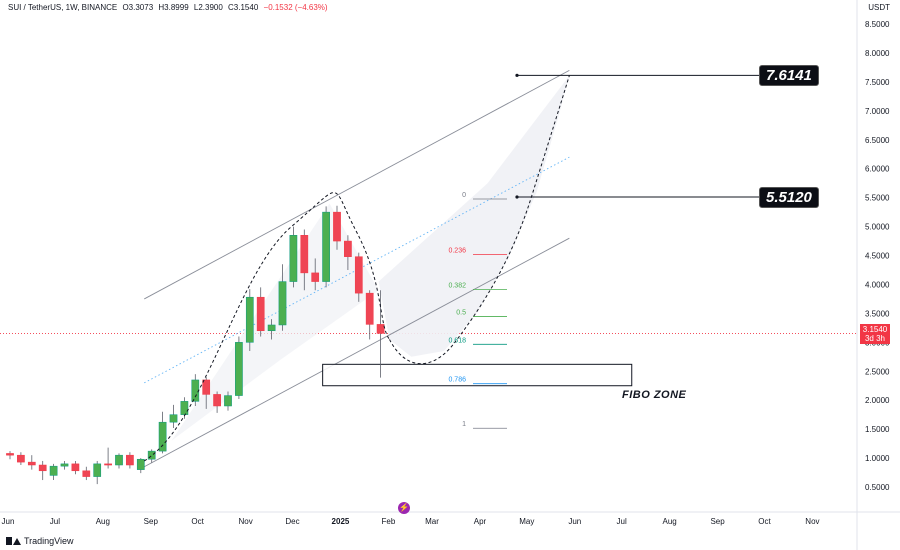  I want to click on y-tick-label-2: 7.5000, so click(877, 82).